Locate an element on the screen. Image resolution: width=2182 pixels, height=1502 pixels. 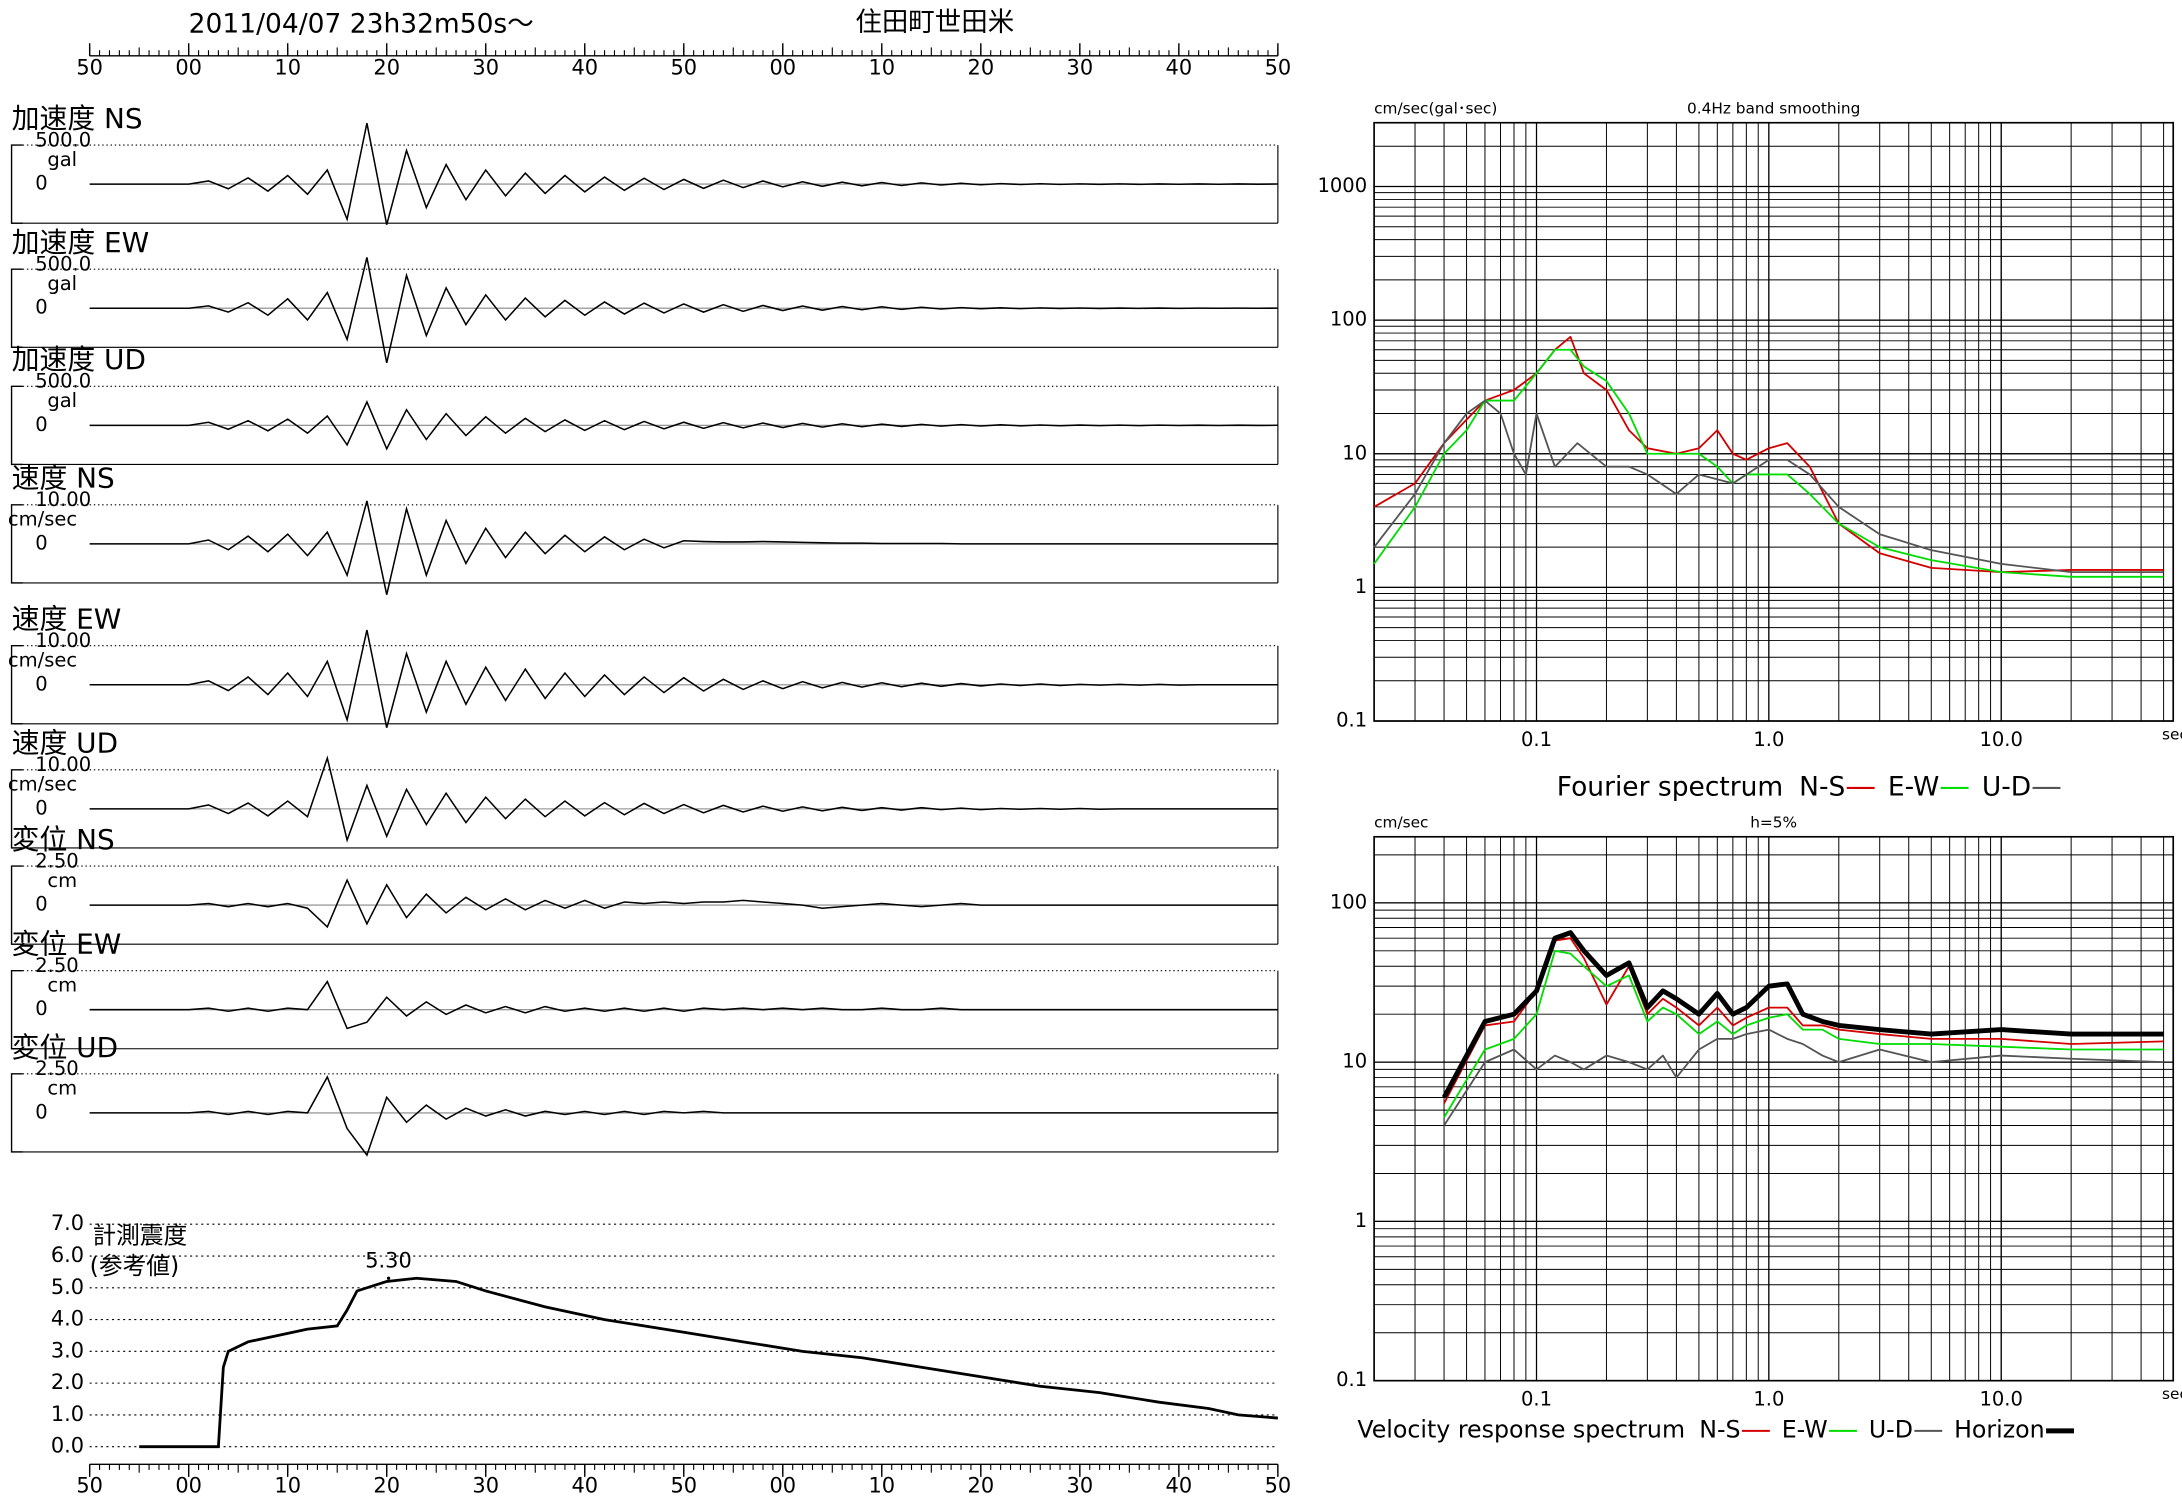
peak-label: 5.30 is located at coordinates (388, 1261).